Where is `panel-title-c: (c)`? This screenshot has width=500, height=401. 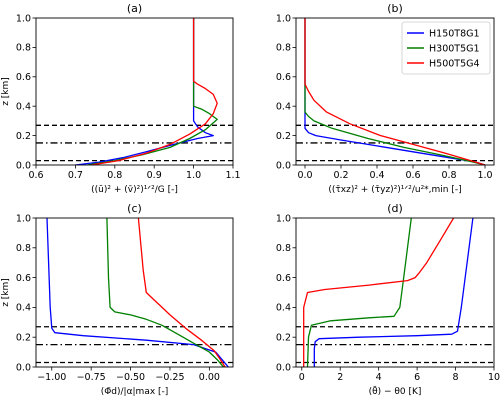
panel-title-c: (c) is located at coordinates (134, 208).